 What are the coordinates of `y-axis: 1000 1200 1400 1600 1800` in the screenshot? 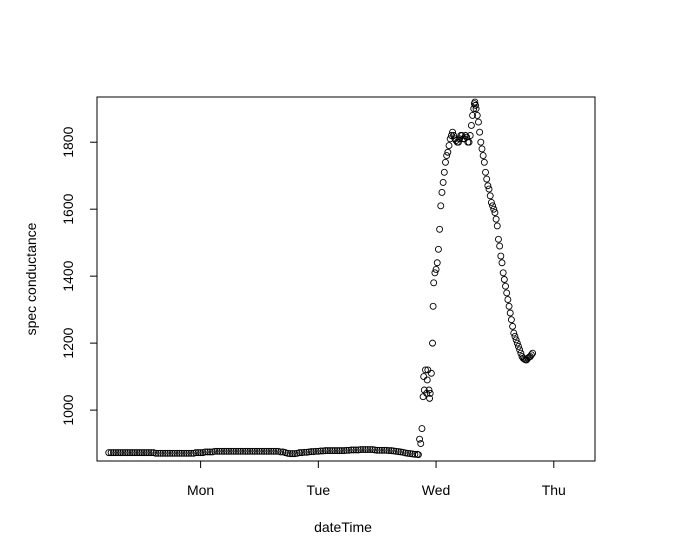 It's located at (79, 276).